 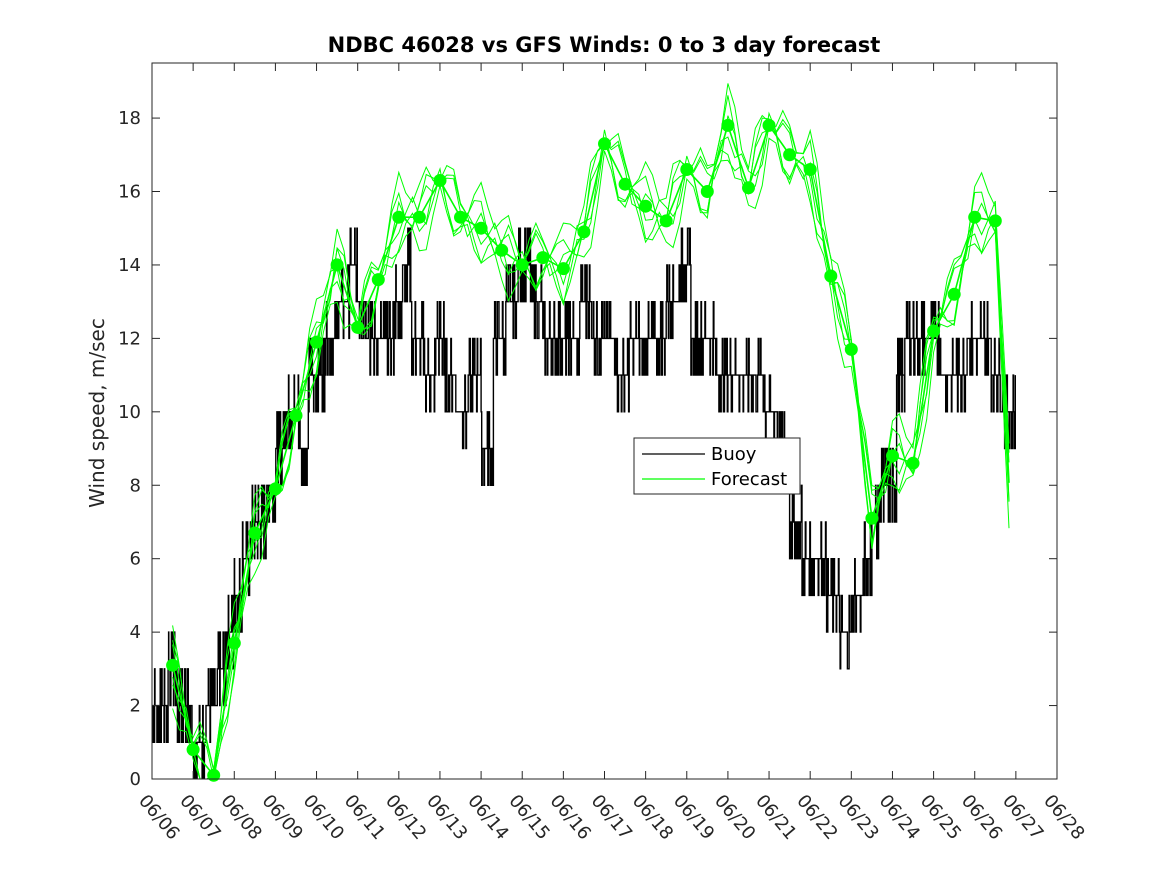 I want to click on y-tick-label: 18, so click(x=129, y=118).